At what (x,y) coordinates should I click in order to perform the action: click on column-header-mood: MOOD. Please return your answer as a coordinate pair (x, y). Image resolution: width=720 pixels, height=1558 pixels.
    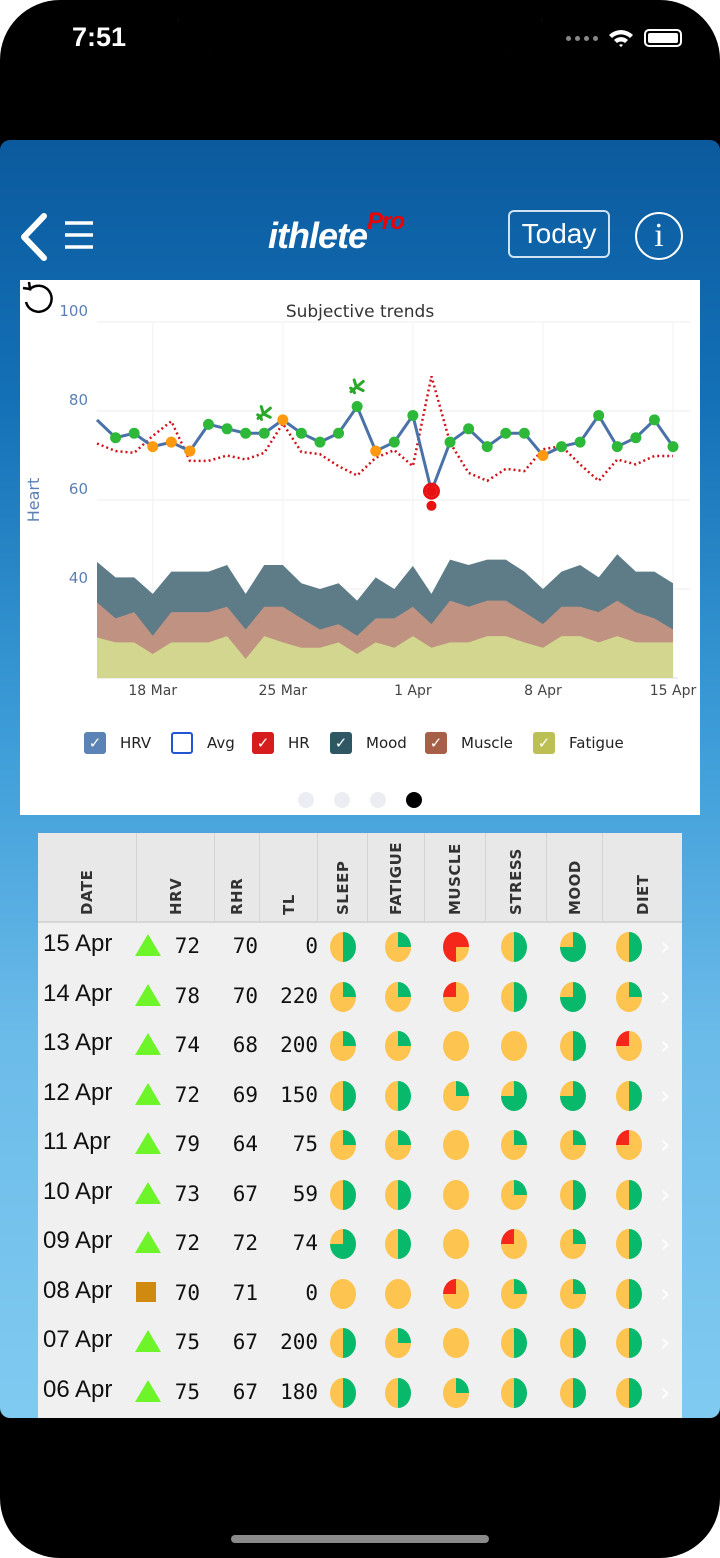
    Looking at the image, I should click on (575, 877).